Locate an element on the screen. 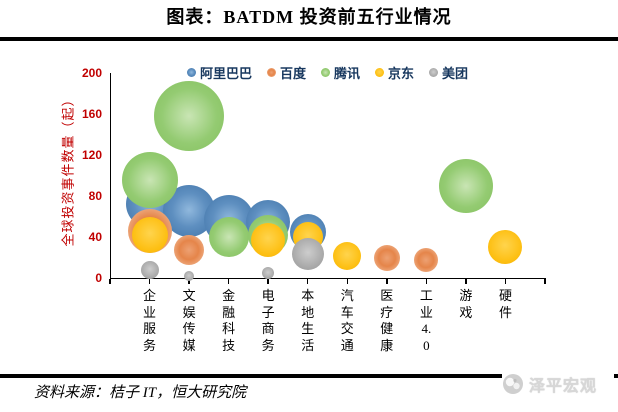  y-tick-label: 200 is located at coordinates (91, 73).